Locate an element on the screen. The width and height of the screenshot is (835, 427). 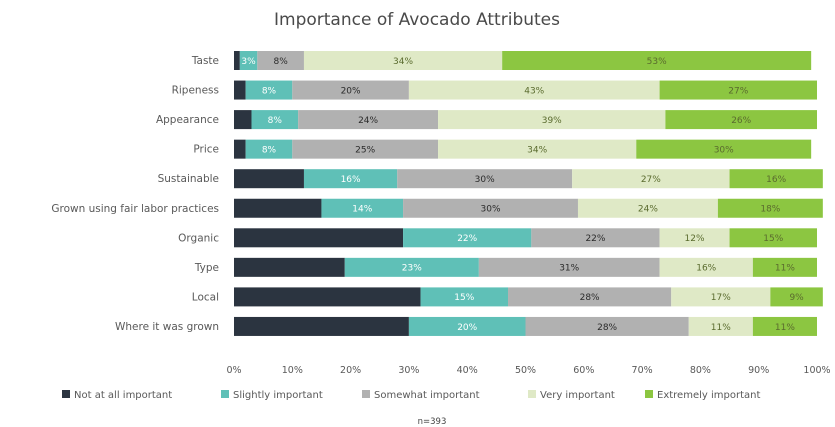
legend-label: Very important is located at coordinates (577, 395).